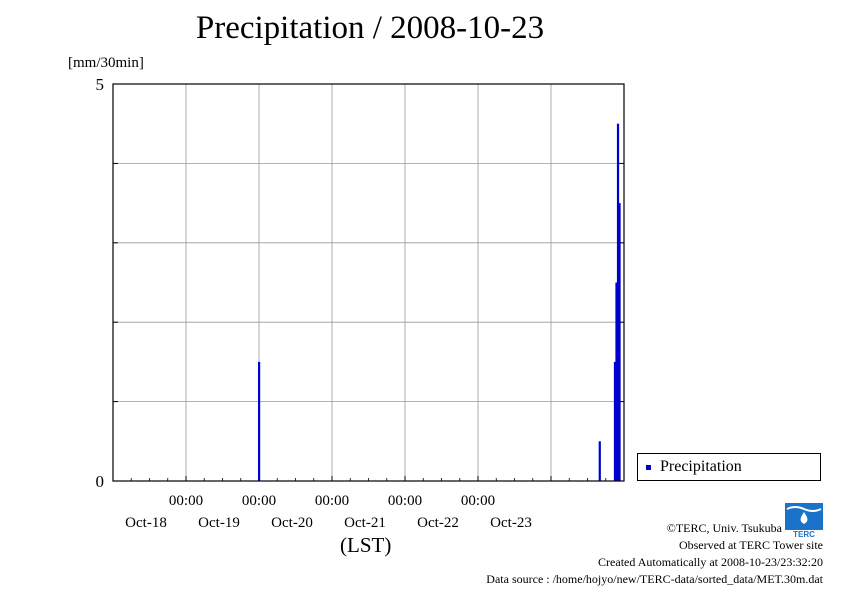  Describe the element at coordinates (724, 528) in the screenshot. I see `copyright-text: ©TERC, Univ. Tsukuba` at that location.